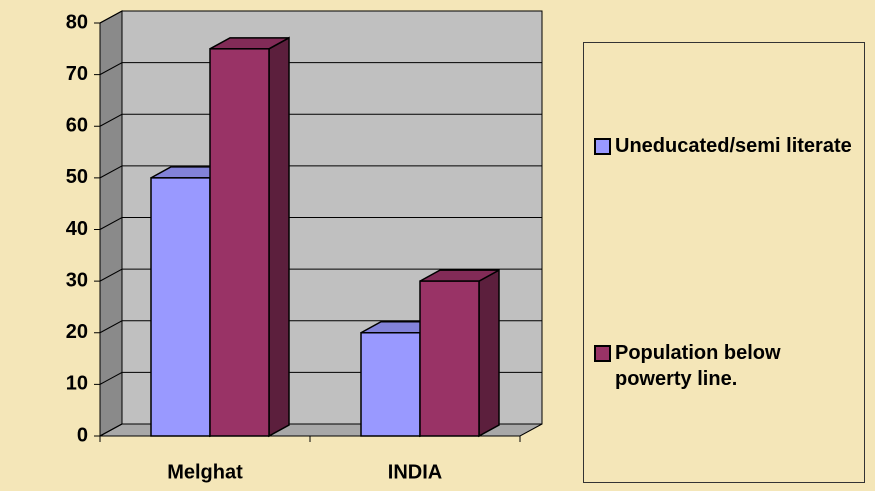 Image resolution: width=875 pixels, height=491 pixels. I want to click on legend-label: Uneducated/semi literate, so click(733, 146).